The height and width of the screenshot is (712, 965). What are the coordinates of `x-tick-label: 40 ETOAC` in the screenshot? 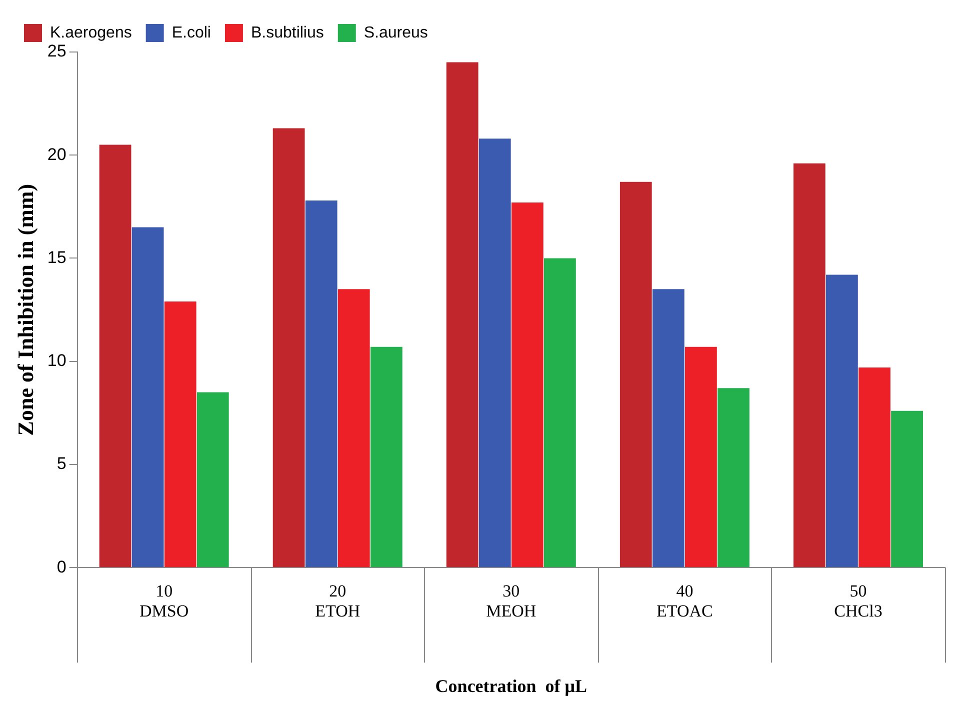 It's located at (684, 601).